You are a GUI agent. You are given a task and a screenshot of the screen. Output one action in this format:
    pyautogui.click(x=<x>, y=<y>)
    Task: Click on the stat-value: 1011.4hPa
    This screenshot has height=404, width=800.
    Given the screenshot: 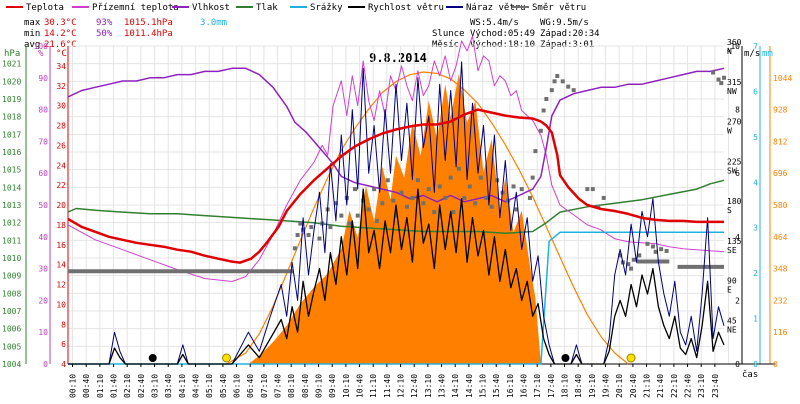 What is the action you would take?
    pyautogui.click(x=148, y=34)
    